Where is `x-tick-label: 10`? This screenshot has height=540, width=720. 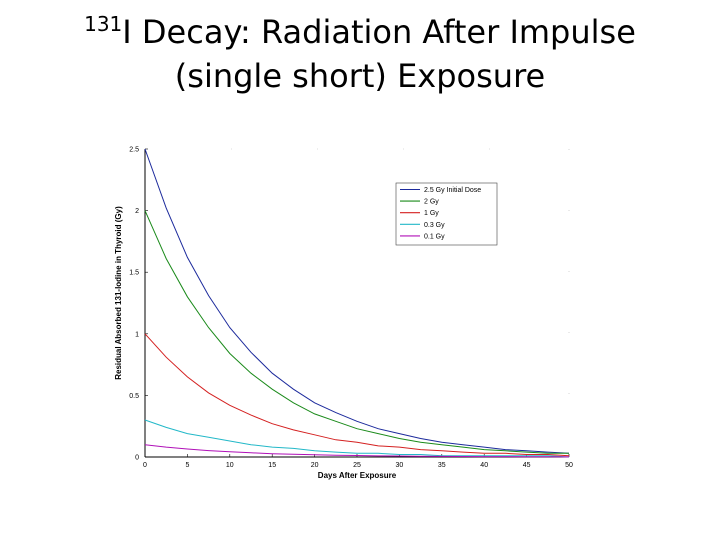
x-tick-label: 10 is located at coordinates (230, 465).